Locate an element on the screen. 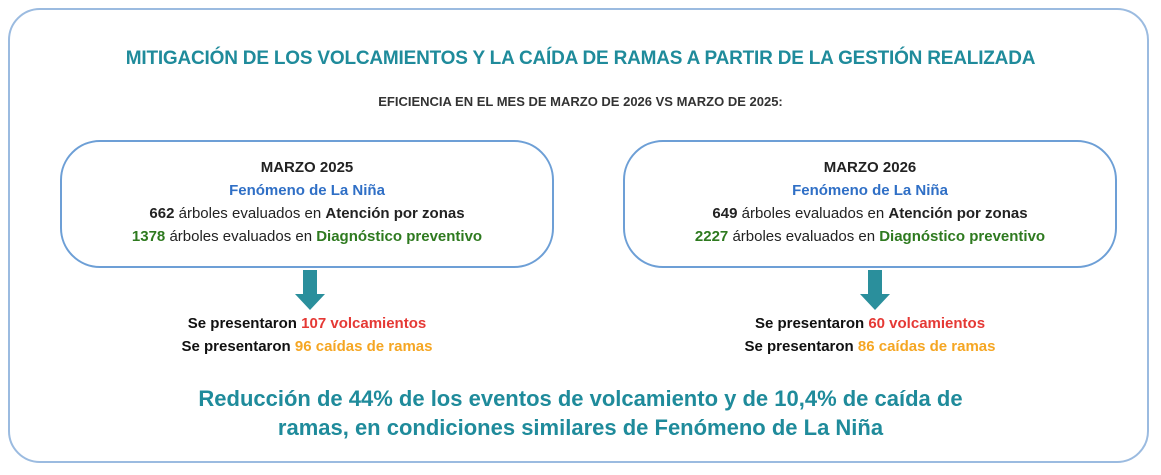 The height and width of the screenshot is (475, 1161). result-highlight: 86 caídas de ramas is located at coordinates (926, 346).